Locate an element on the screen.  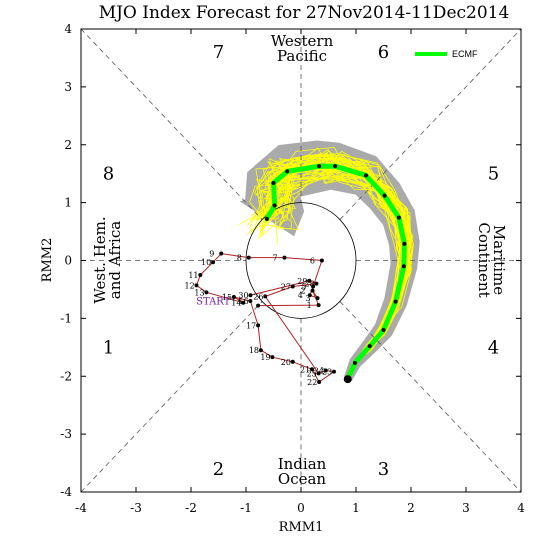
observed-day-label: 26 is located at coordinates (258, 296).